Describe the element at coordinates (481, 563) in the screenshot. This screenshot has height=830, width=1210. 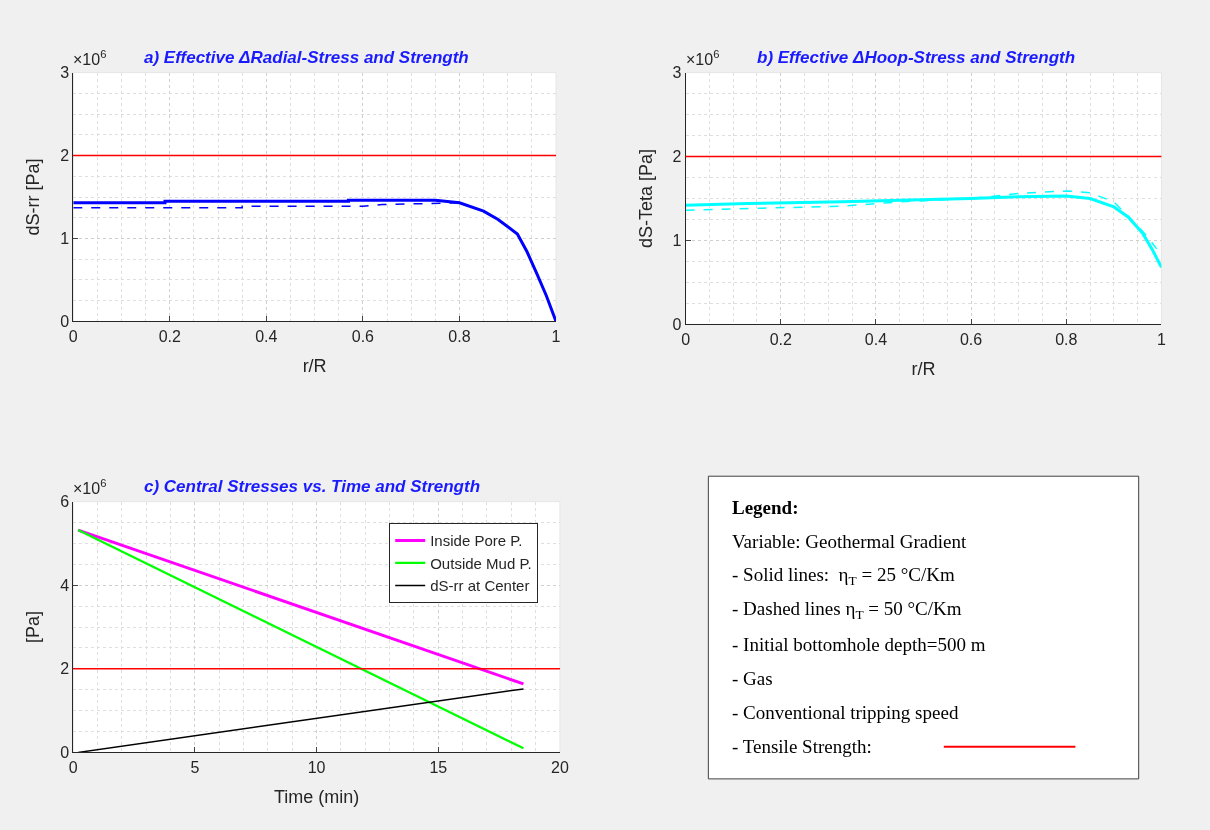
I see `legend-label: Outside Mud P.` at that location.